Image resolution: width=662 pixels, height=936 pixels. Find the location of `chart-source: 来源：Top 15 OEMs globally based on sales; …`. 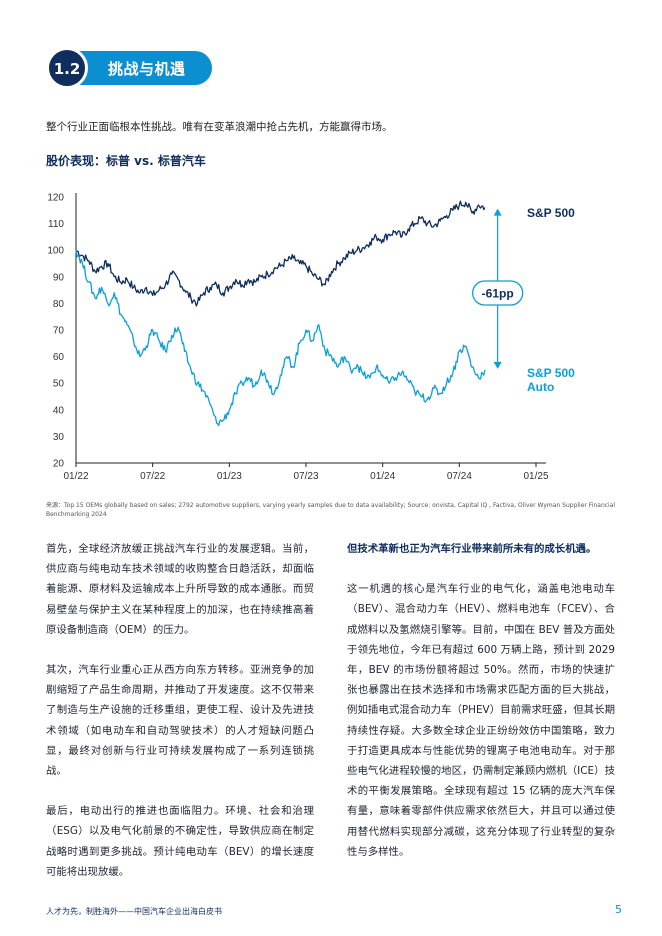

chart-source: 来源：Top 15 OEMs globally based on sales; … is located at coordinates (331, 510).